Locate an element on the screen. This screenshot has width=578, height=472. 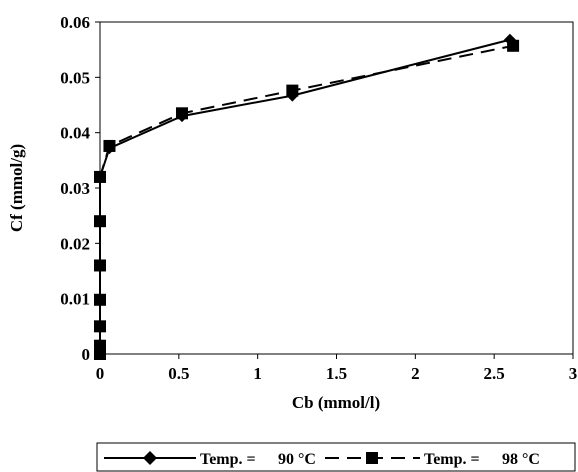
legend-label-series-1: Temp. = is located at coordinates (228, 459).